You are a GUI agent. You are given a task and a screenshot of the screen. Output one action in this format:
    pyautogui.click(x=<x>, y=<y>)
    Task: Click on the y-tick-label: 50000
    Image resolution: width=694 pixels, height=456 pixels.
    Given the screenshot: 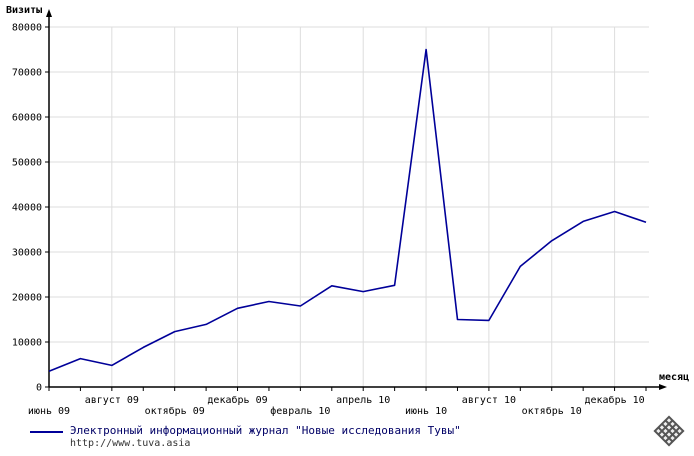 What is the action you would take?
    pyautogui.click(x=27, y=163)
    